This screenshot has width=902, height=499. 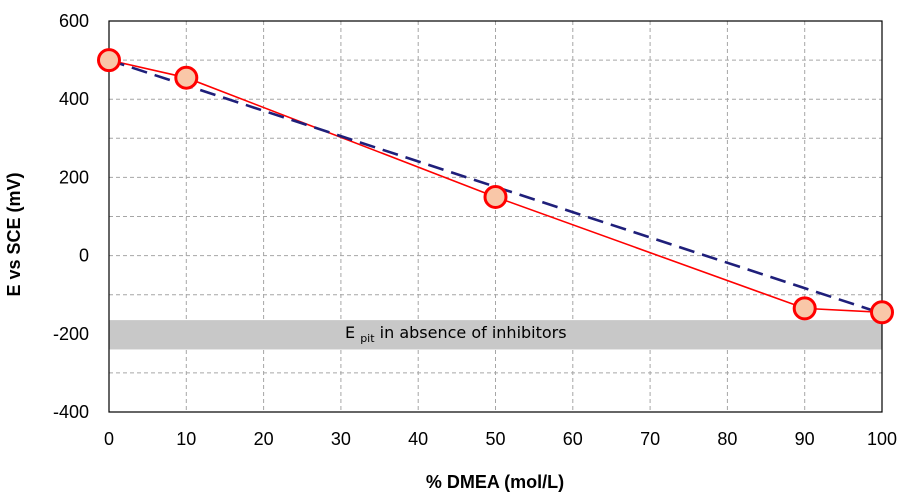 I want to click on band-label: E pit in absence of inhibitors, so click(x=456, y=334).